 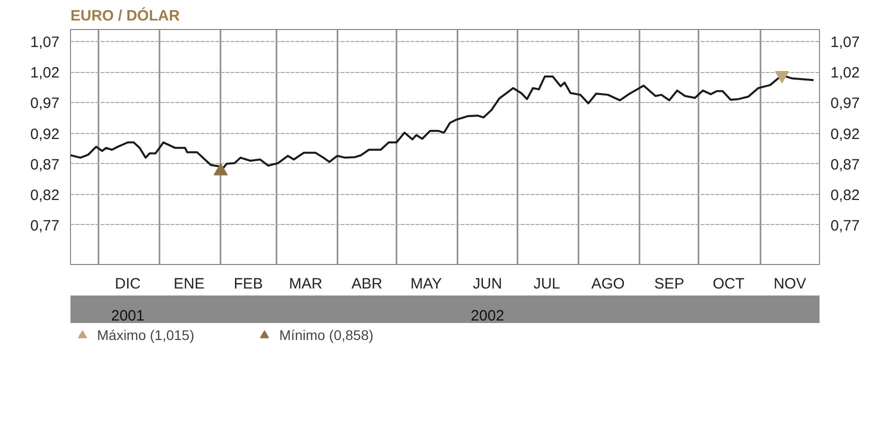 I want to click on x-tick-label: MAY, so click(x=426, y=284).